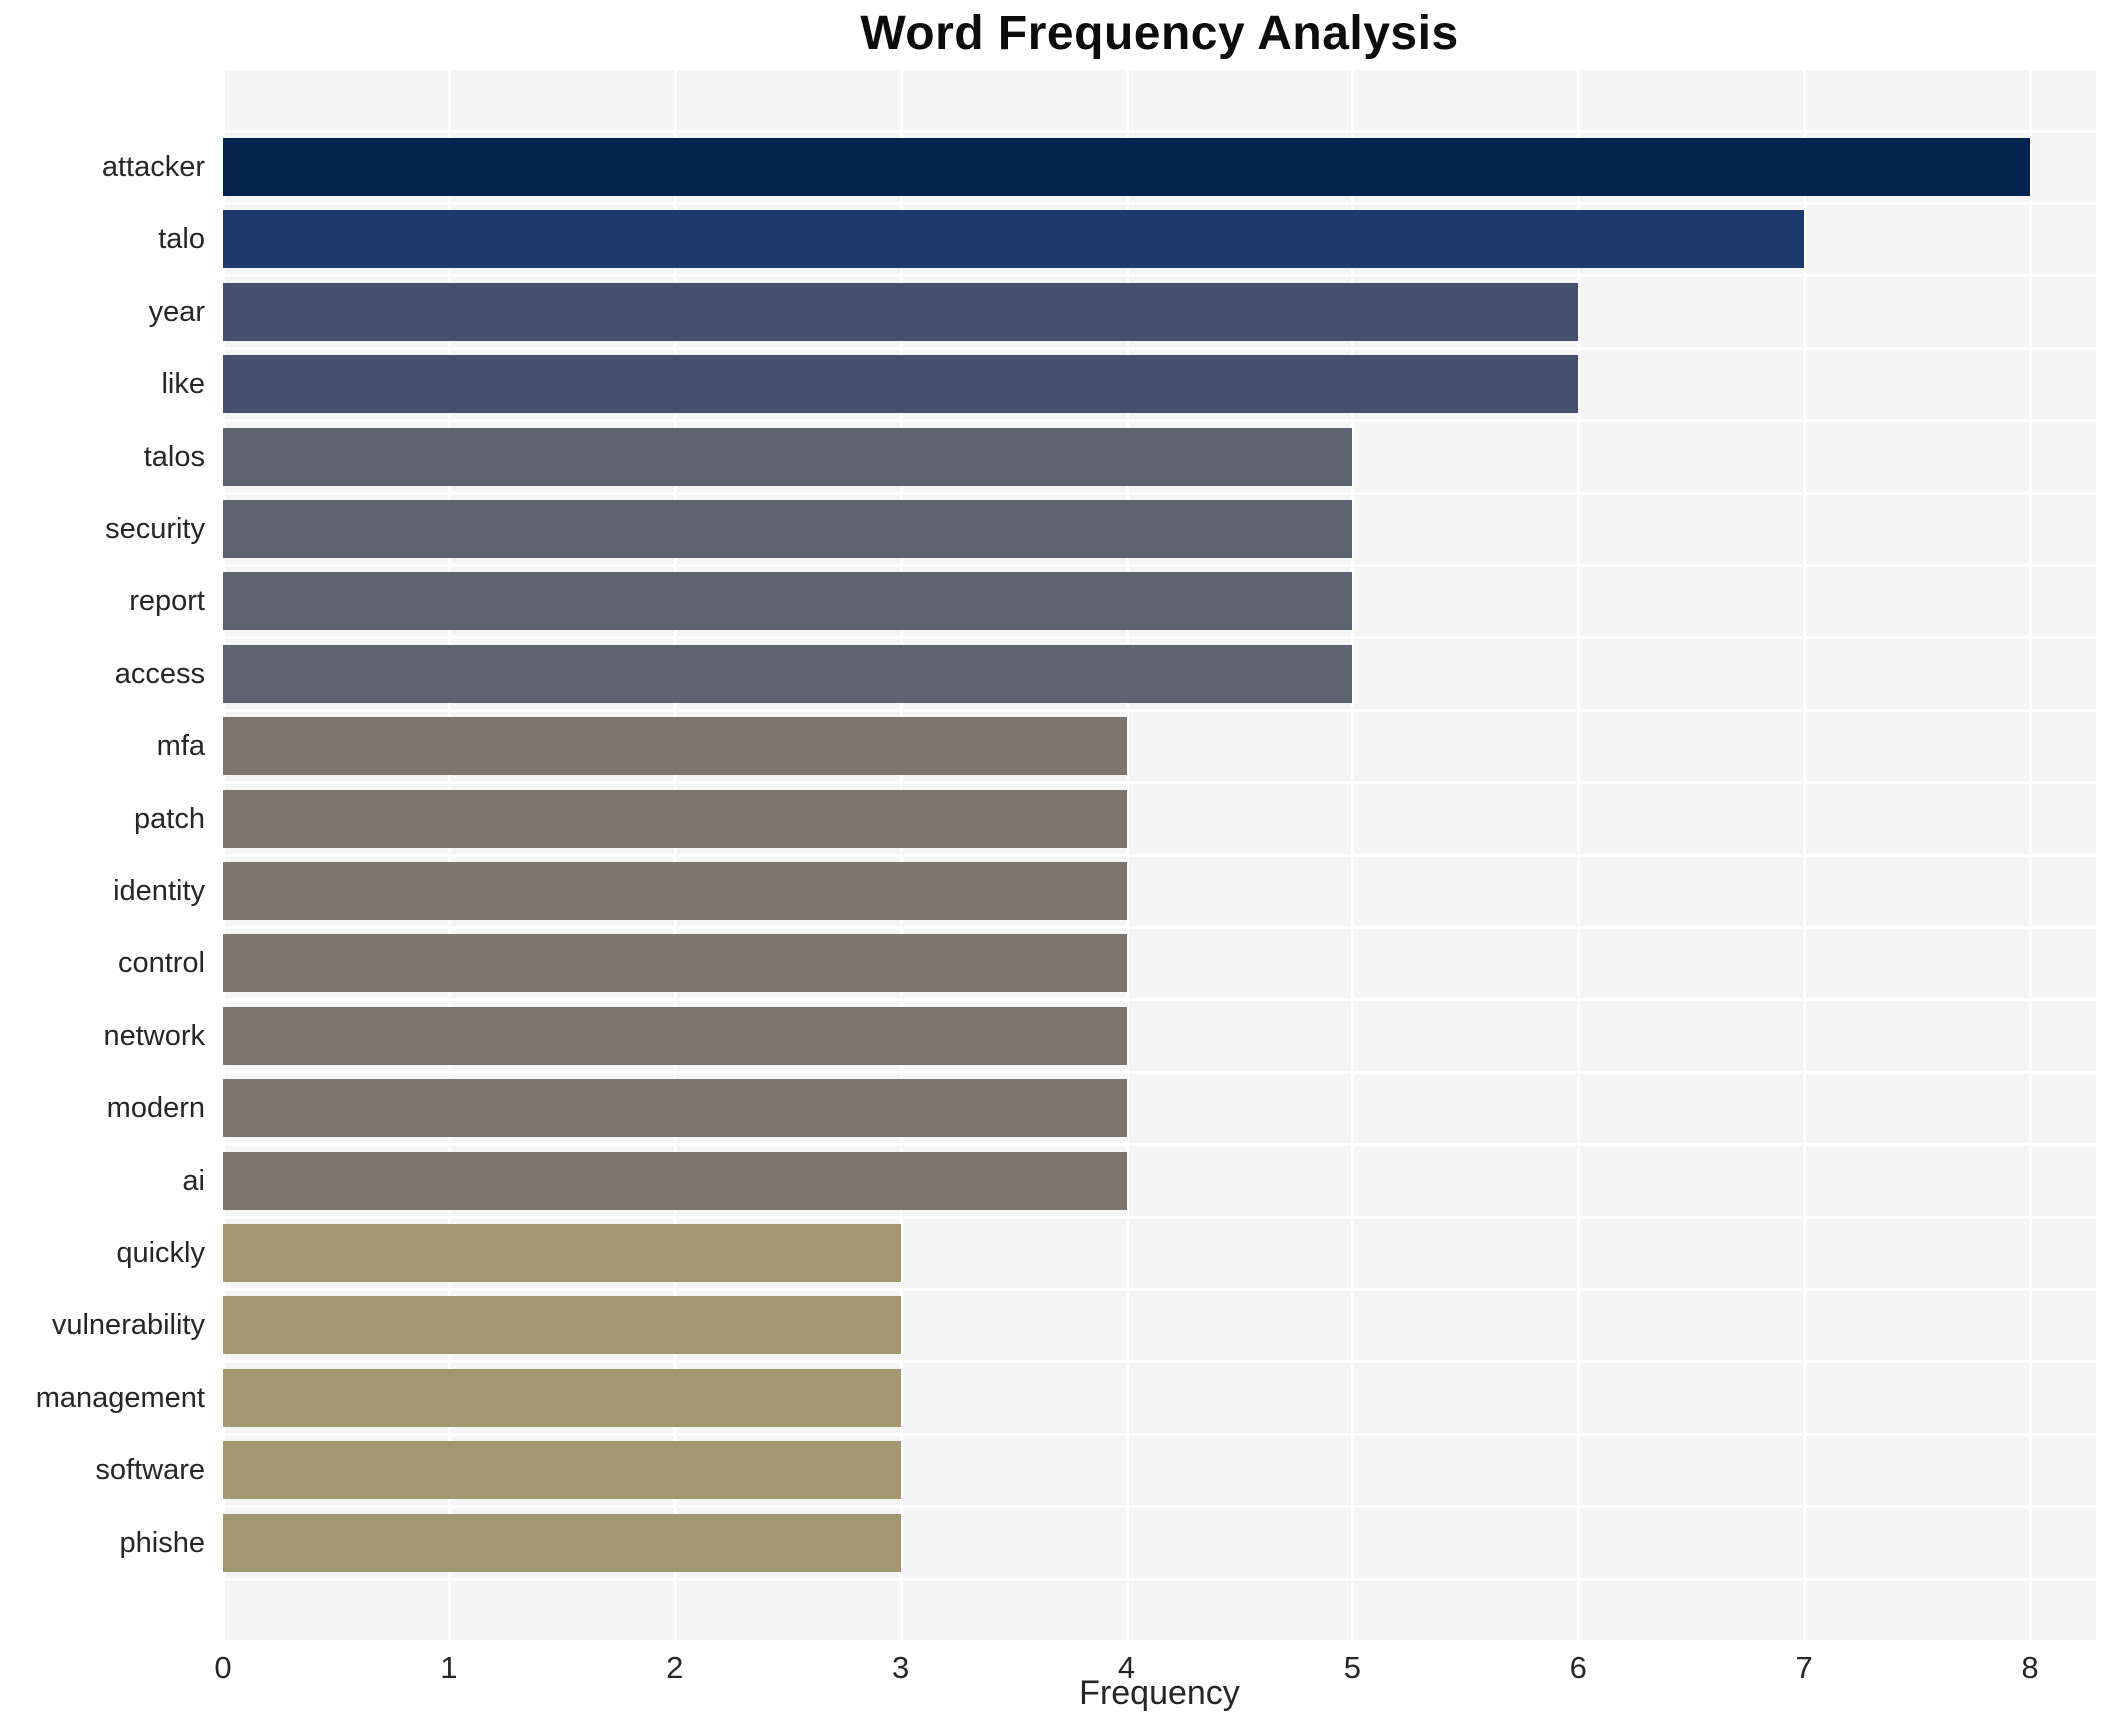  What do you see at coordinates (154, 1035) in the screenshot?
I see `y-label-network: network` at bounding box center [154, 1035].